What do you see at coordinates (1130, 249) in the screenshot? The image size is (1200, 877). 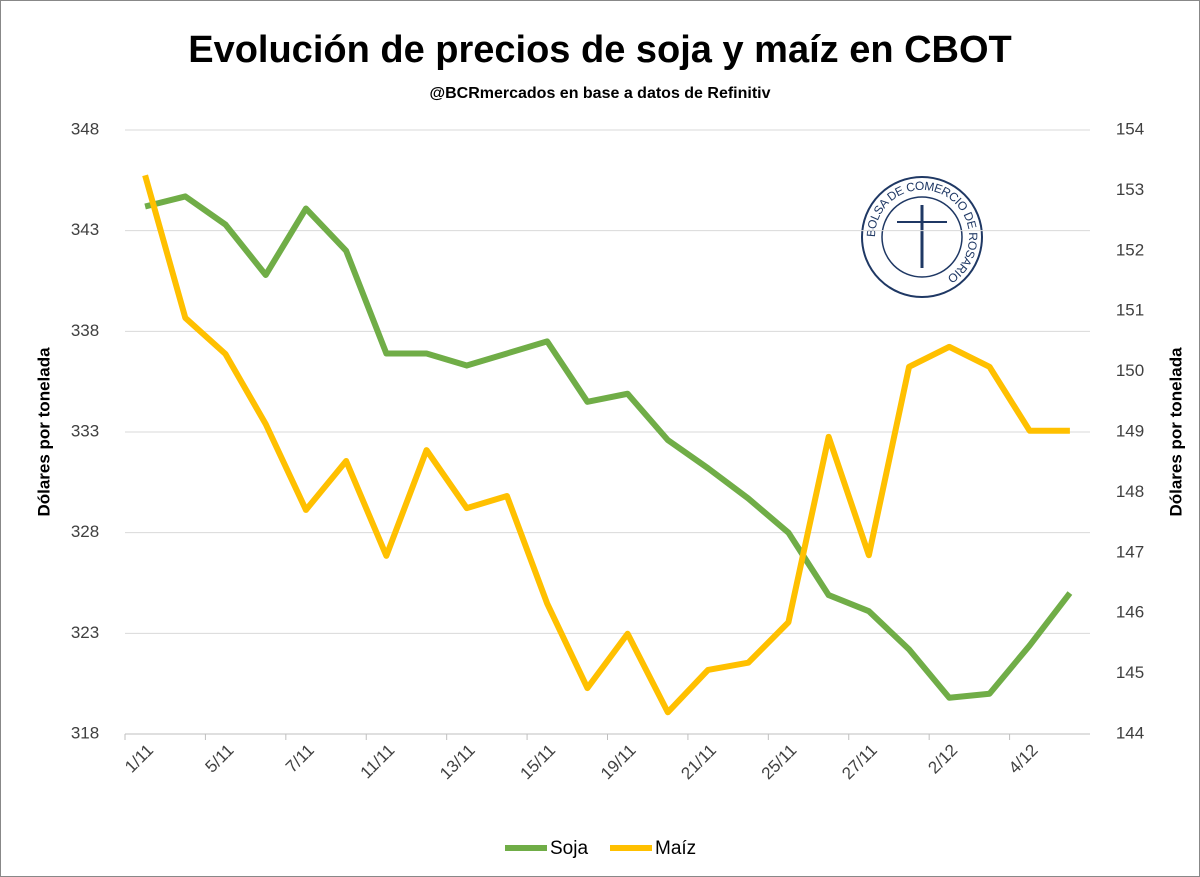 I see `y2-tick-label: 152` at bounding box center [1130, 249].